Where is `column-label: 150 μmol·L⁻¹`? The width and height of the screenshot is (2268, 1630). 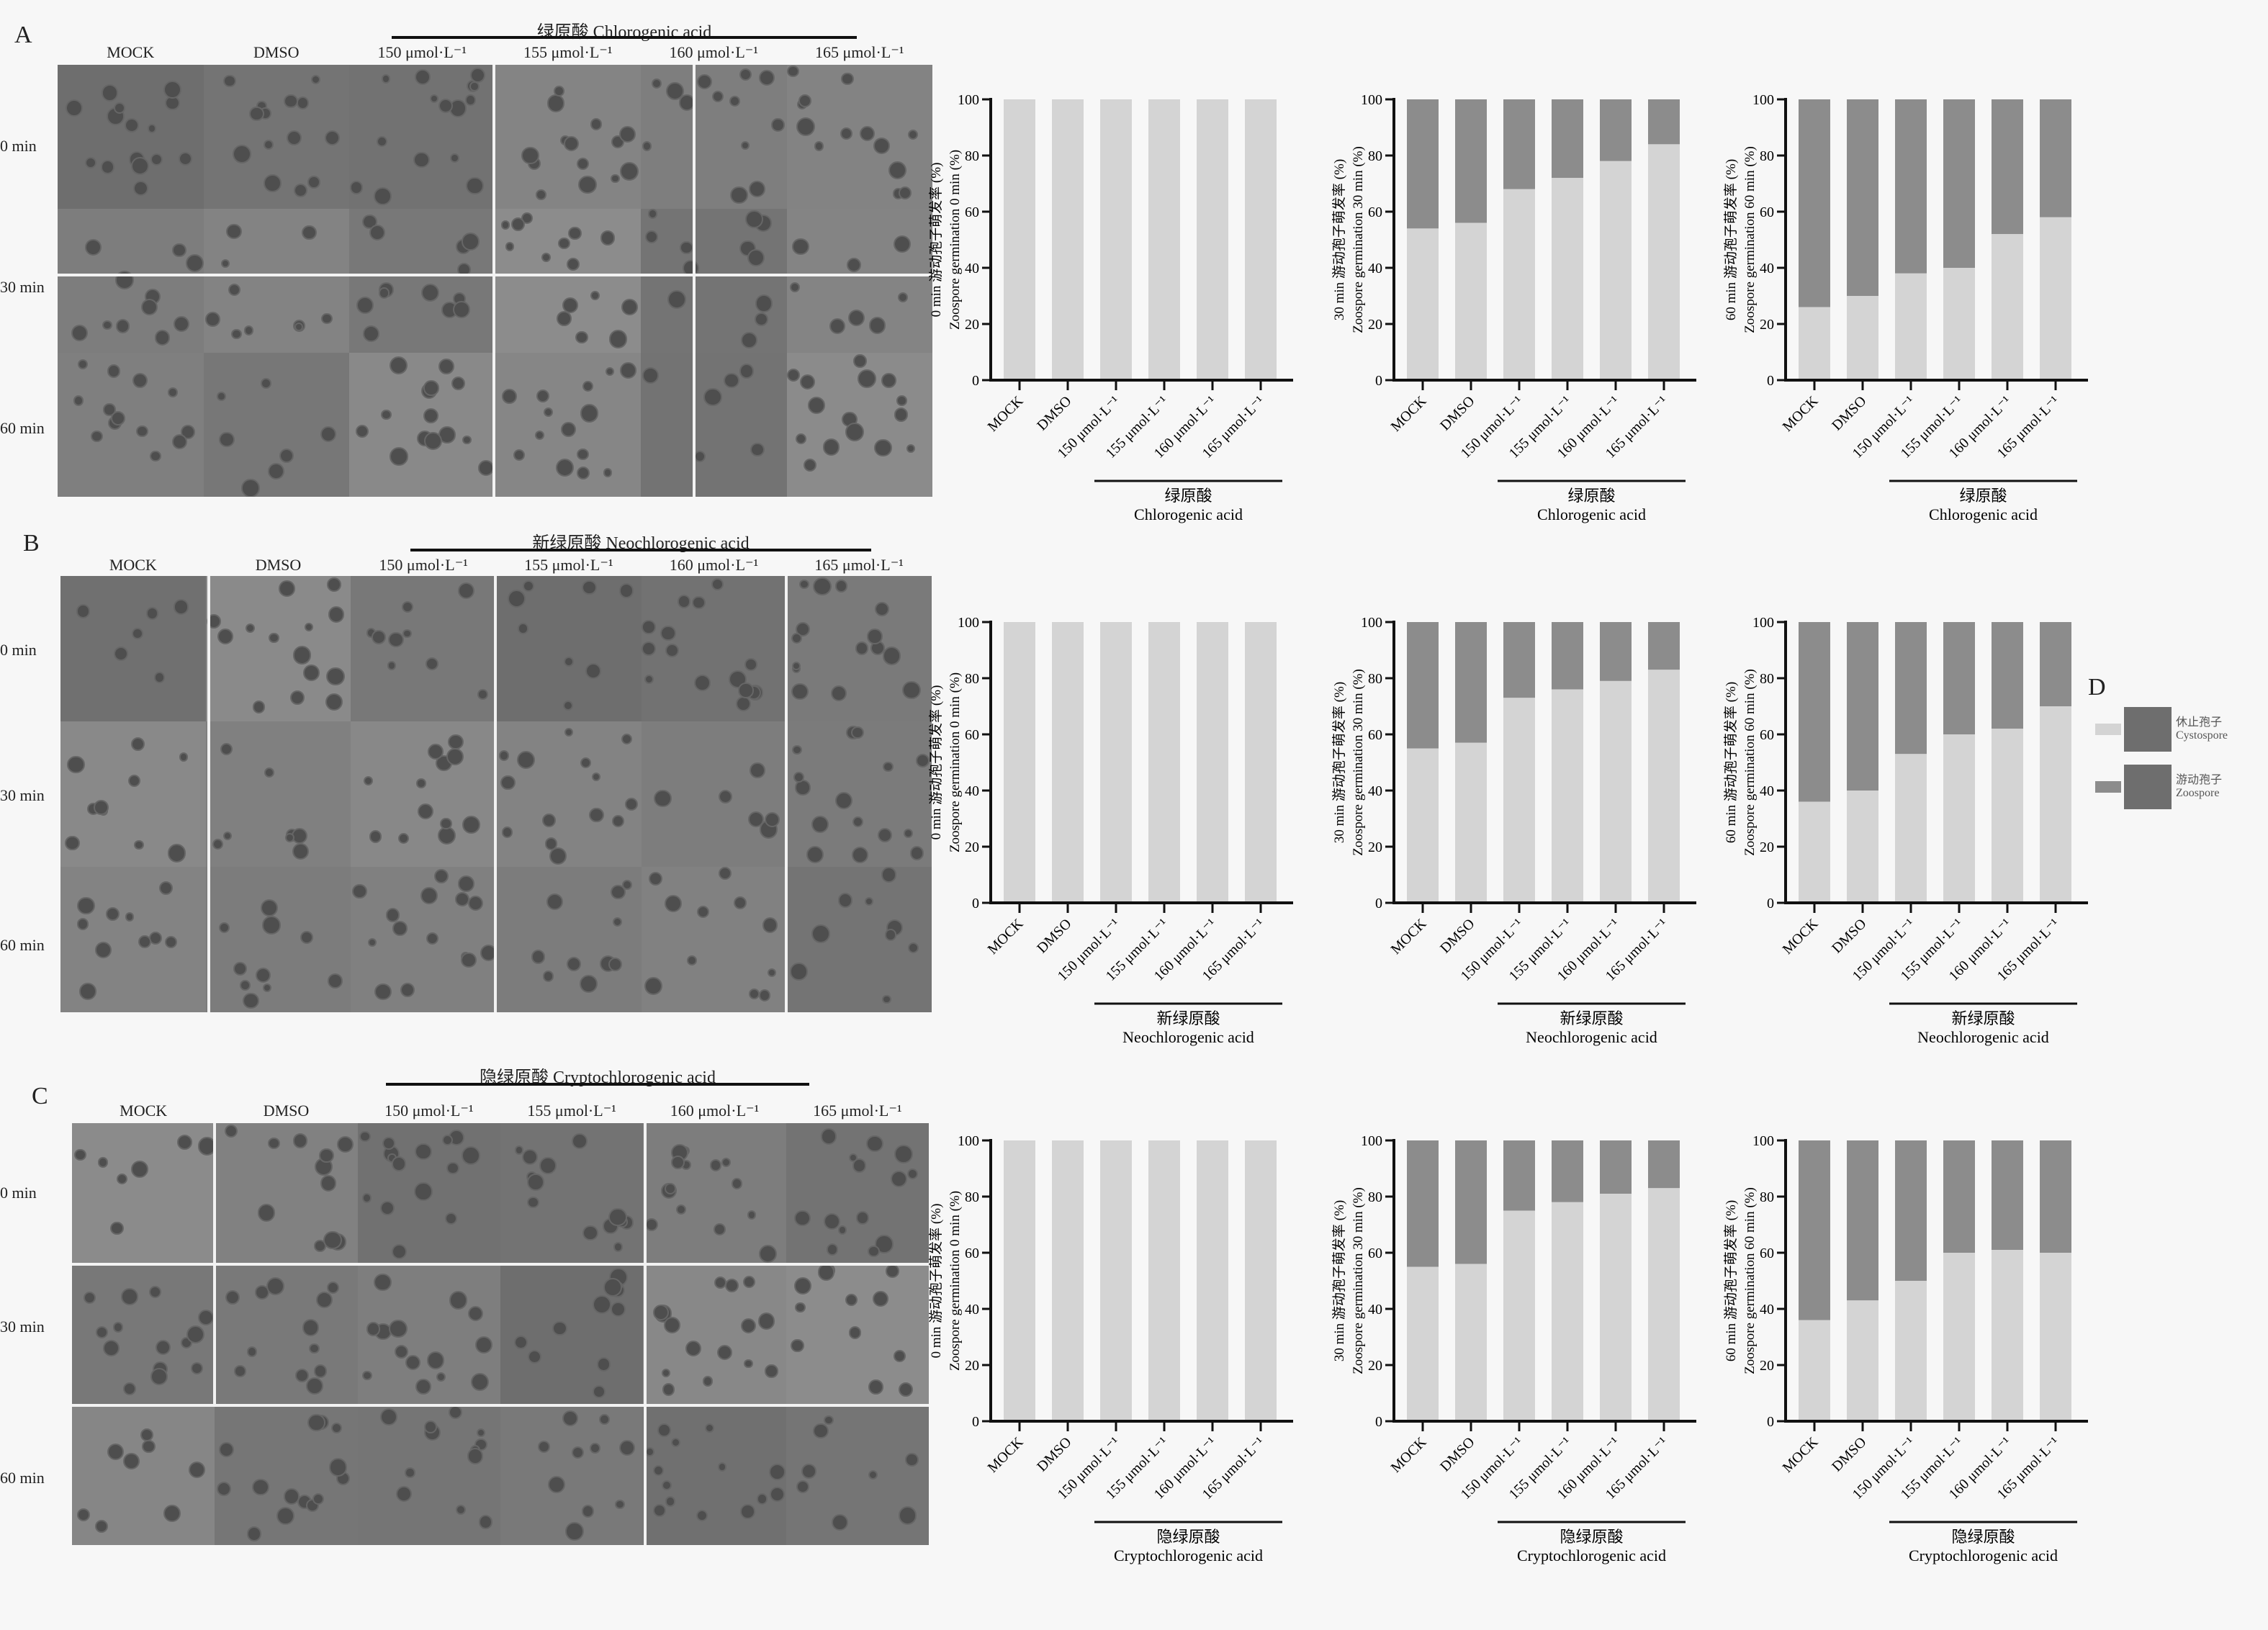
column-label: 150 μmol·L⁻¹ is located at coordinates (422, 52).